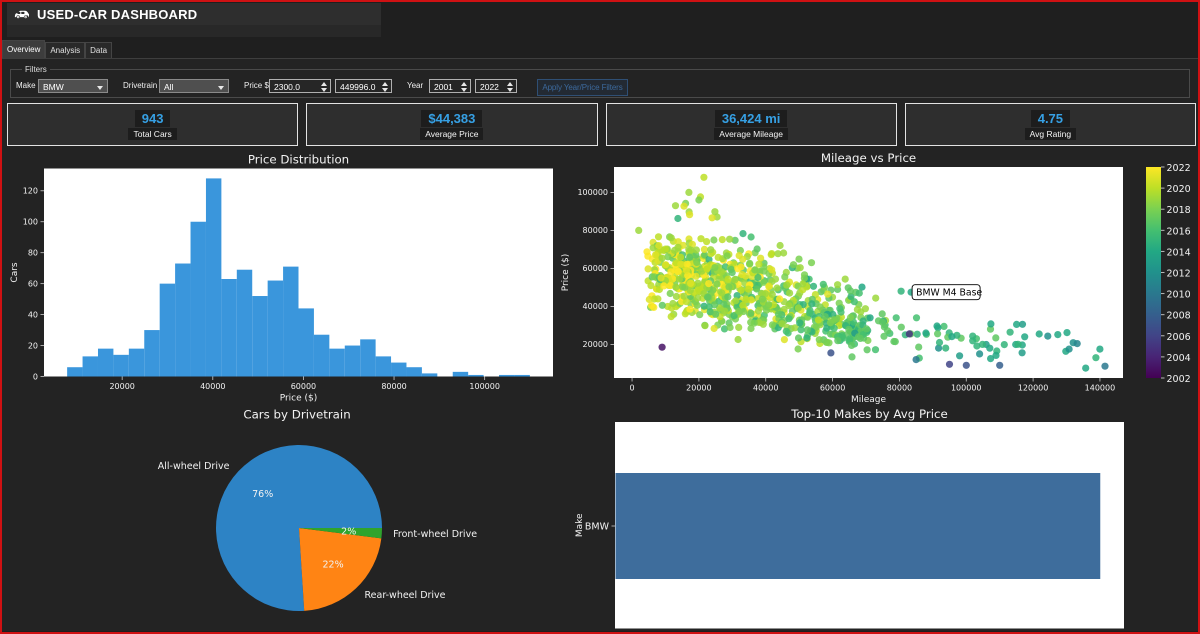 The height and width of the screenshot is (634, 1200). What do you see at coordinates (1179, 168) in the screenshot?
I see `chart-text: 2022` at bounding box center [1179, 168].